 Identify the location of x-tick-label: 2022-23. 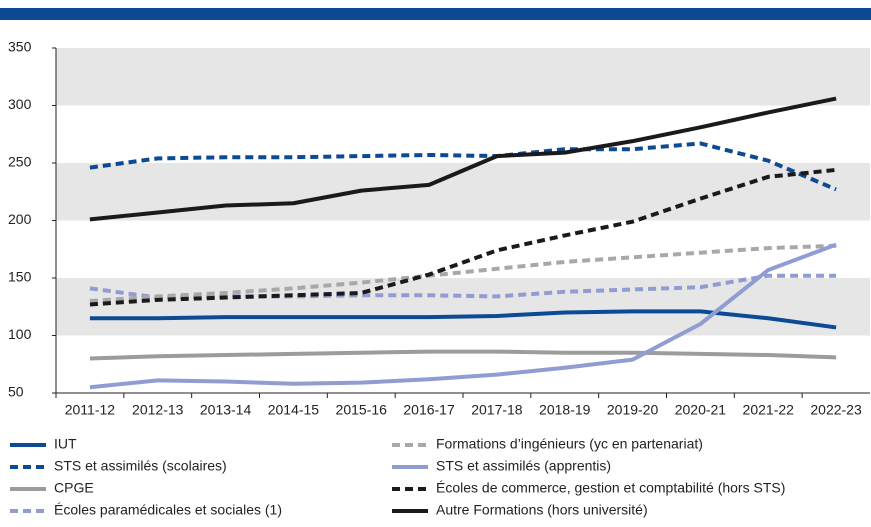
(836, 410).